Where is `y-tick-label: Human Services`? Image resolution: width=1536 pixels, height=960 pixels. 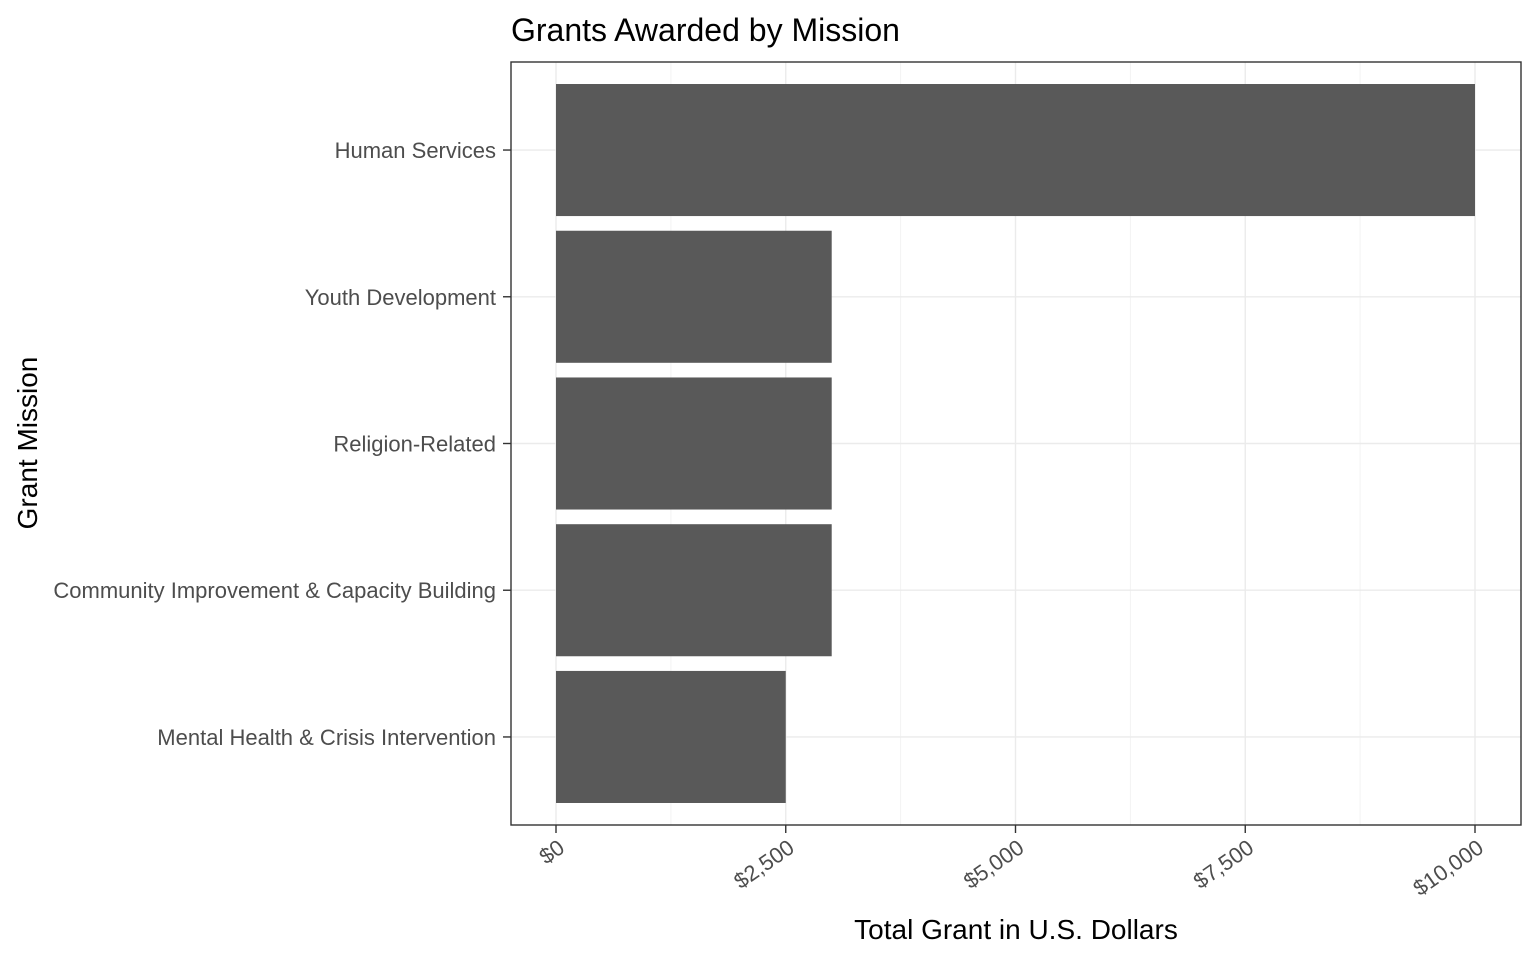 y-tick-label: Human Services is located at coordinates (415, 150).